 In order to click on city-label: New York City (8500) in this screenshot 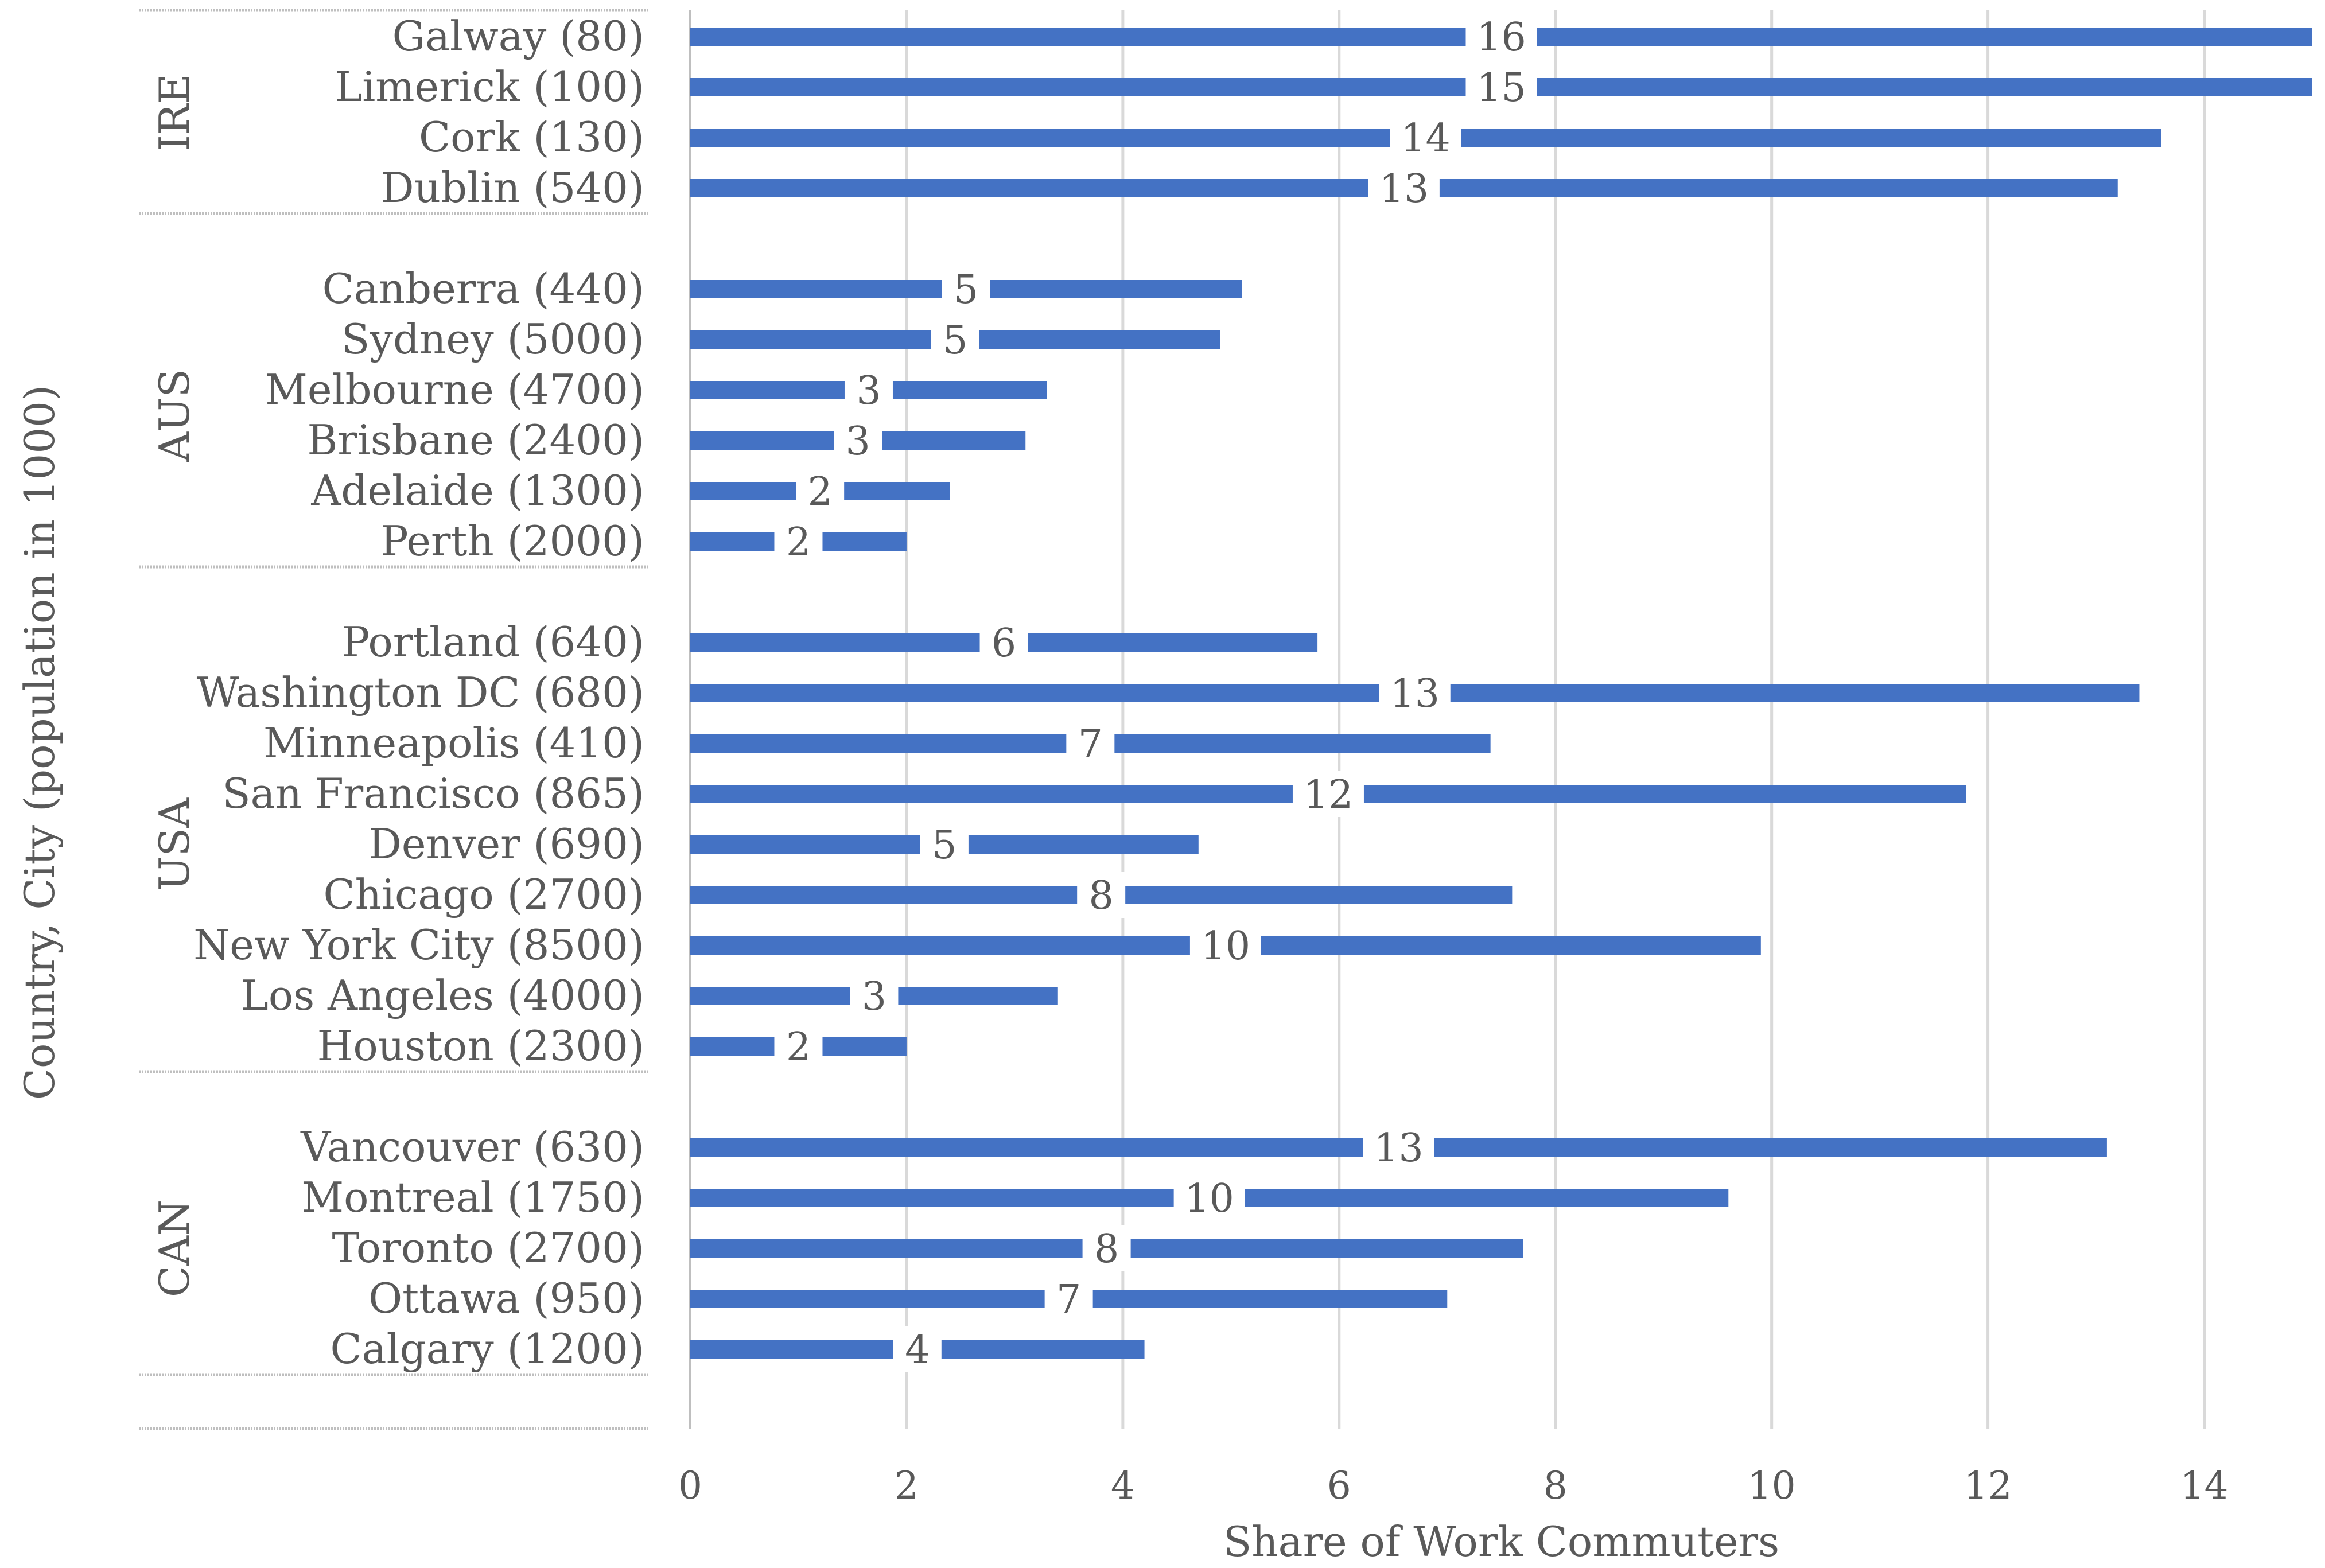, I will do `click(418, 945)`.